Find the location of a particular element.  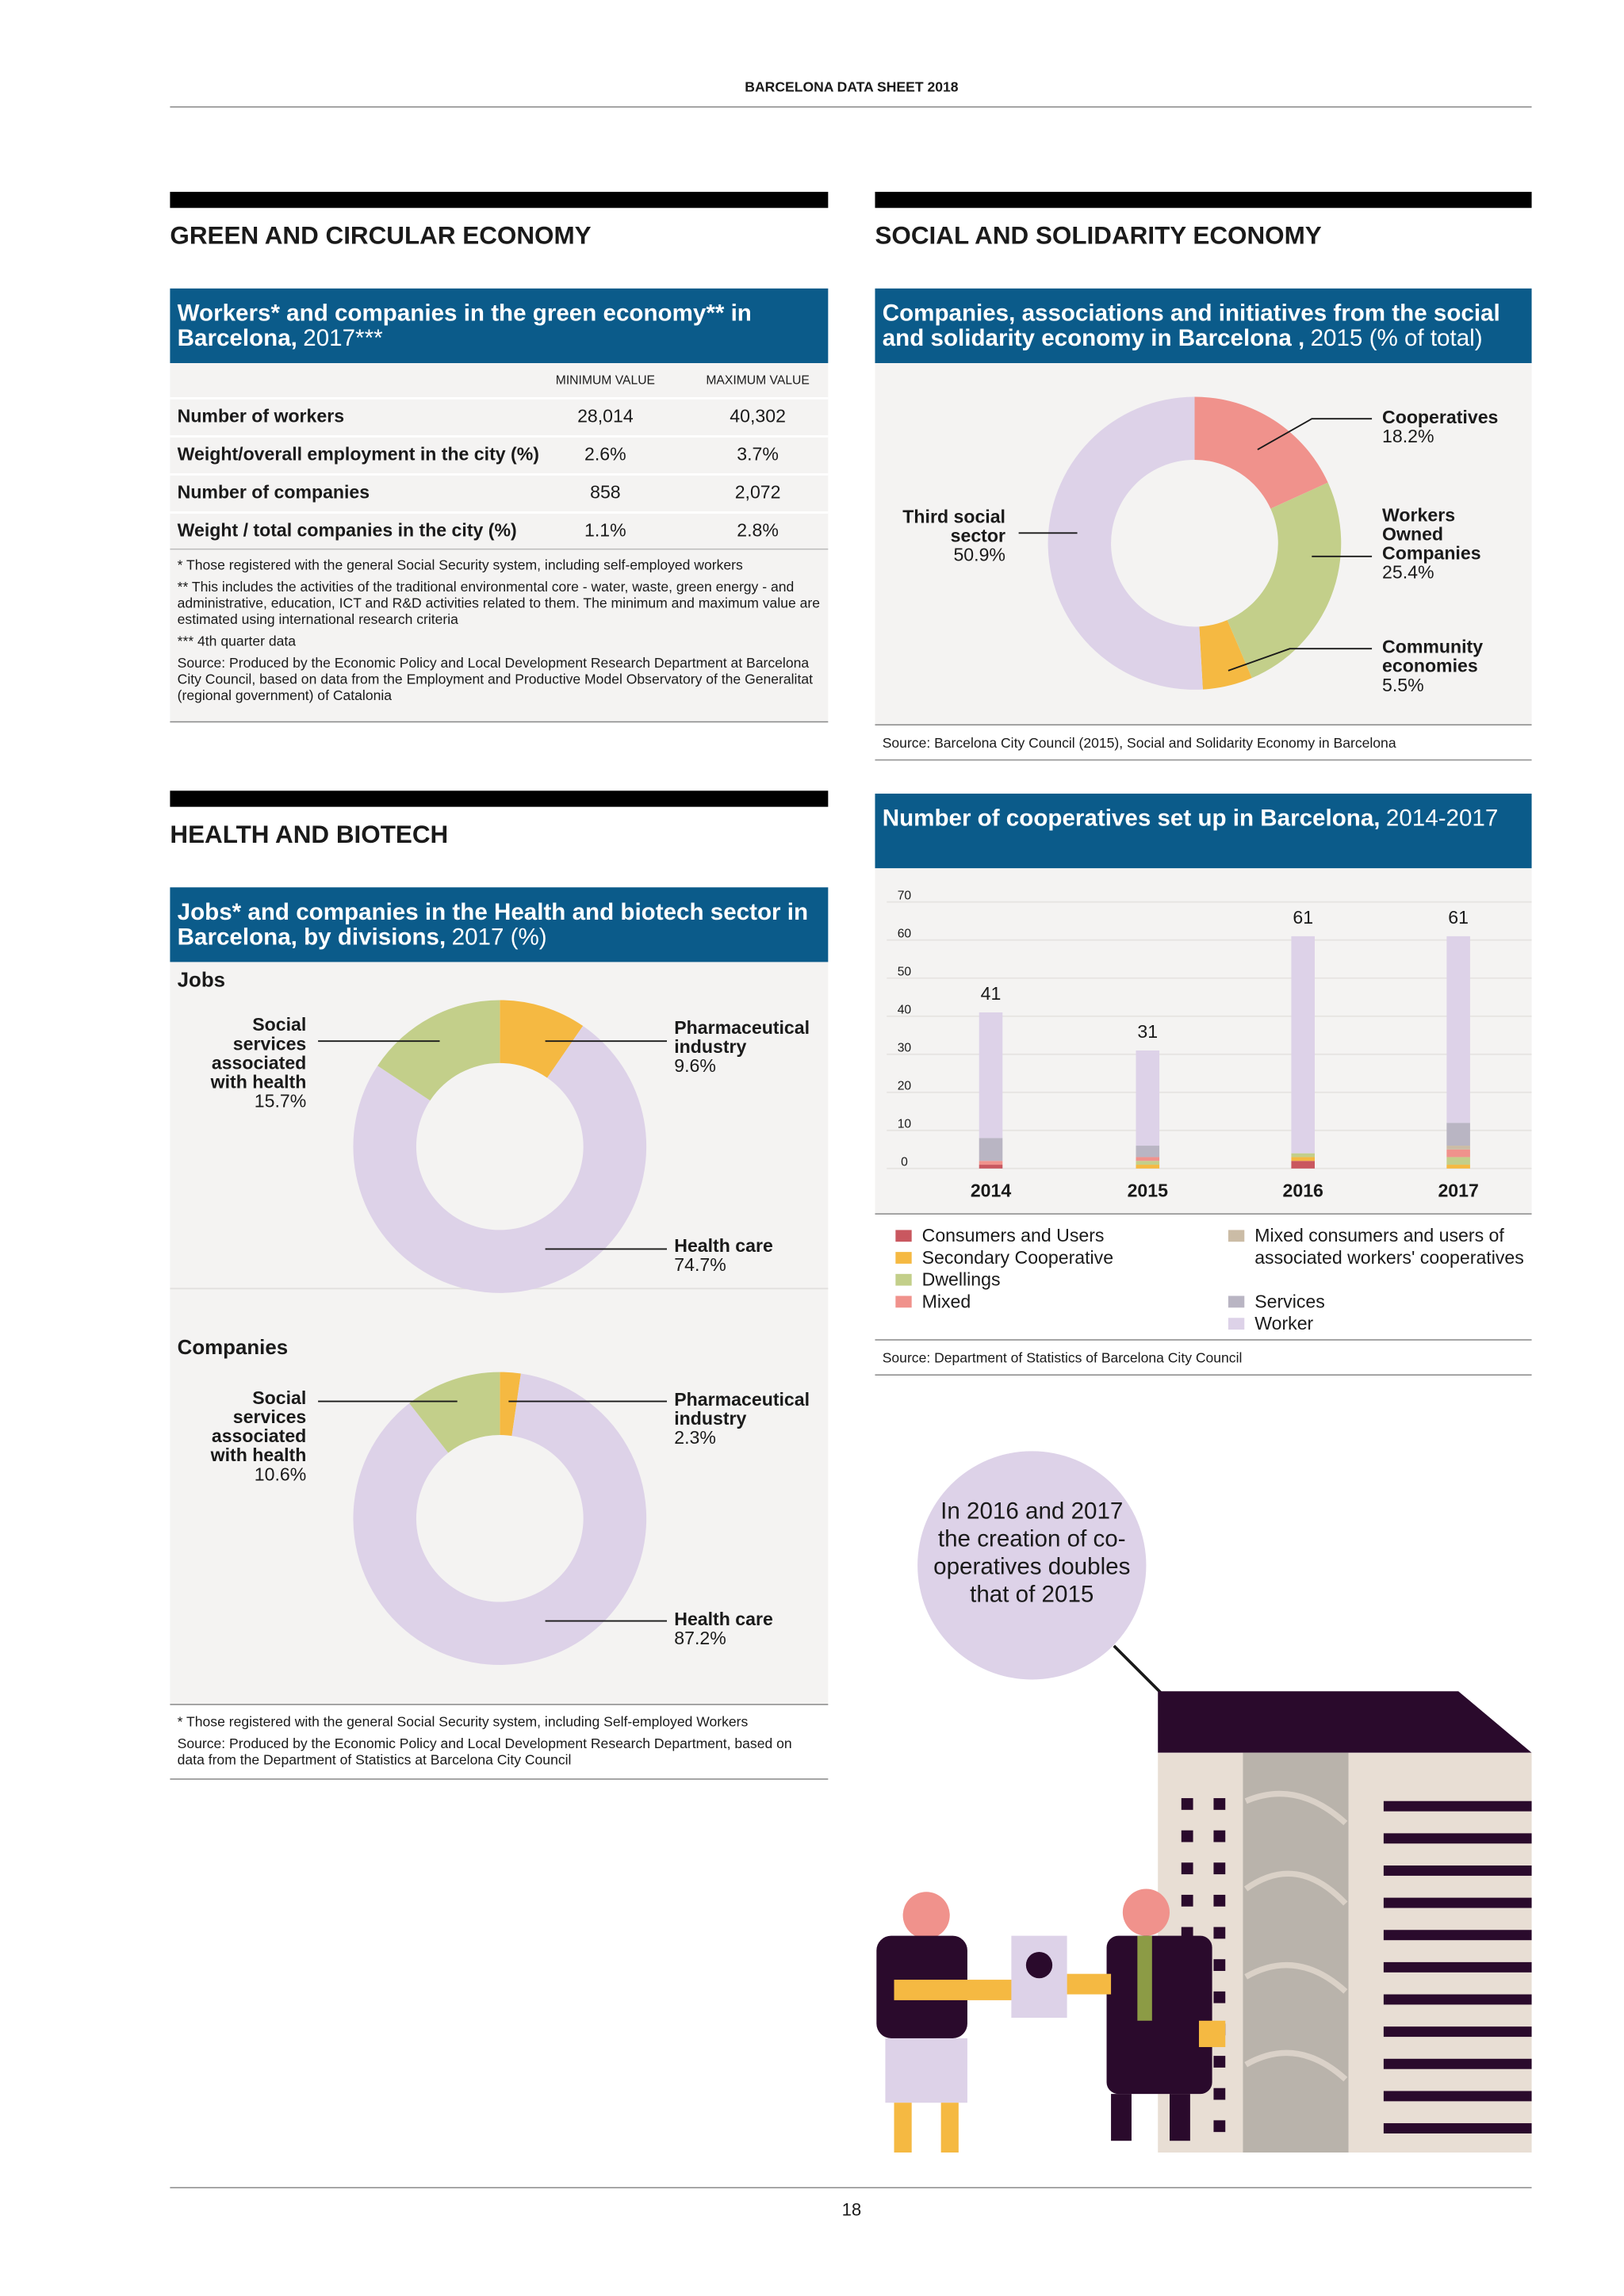

donut-label-block: Workers Owned Companies 25.4% is located at coordinates (1433, 545).